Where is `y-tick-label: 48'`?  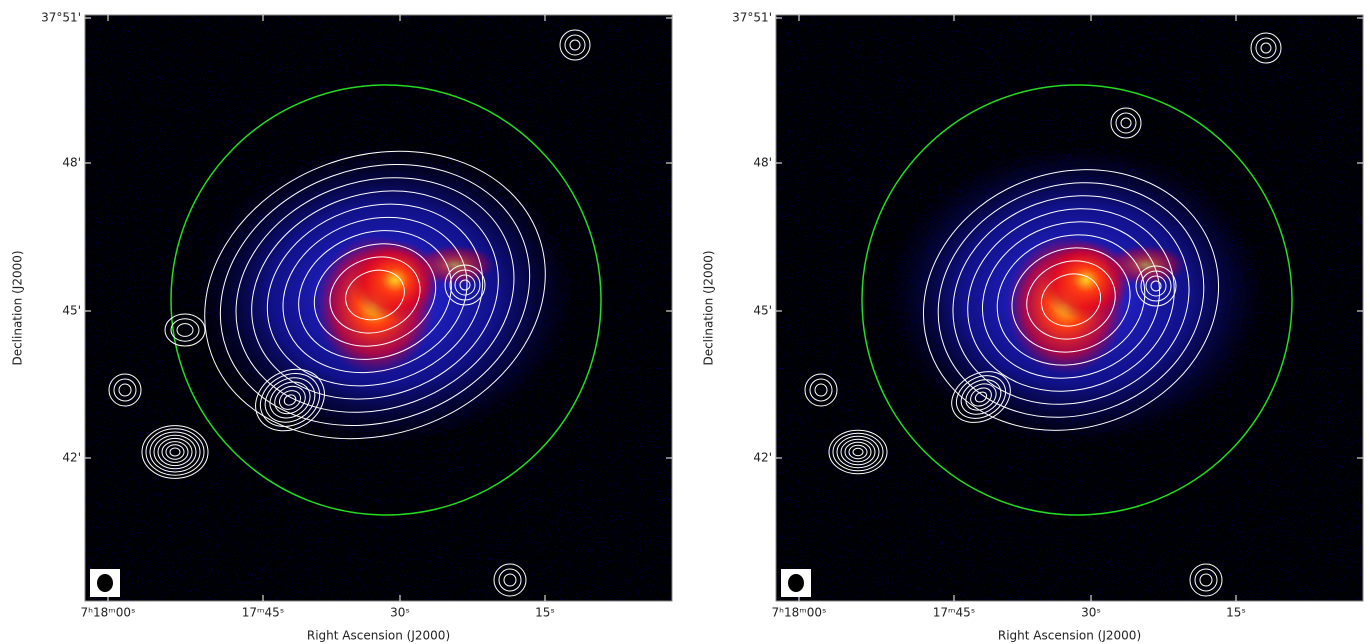
y-tick-label: 48' is located at coordinates (762, 163).